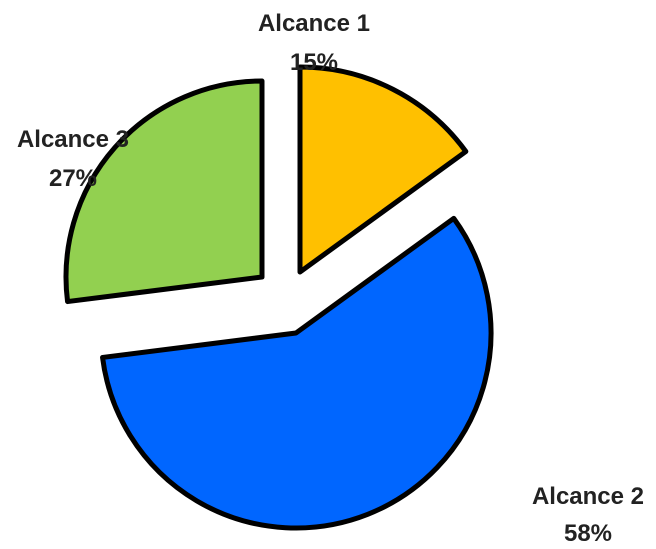 The image size is (656, 549). I want to click on slice-value-alcance-1: 15%, so click(314, 62).